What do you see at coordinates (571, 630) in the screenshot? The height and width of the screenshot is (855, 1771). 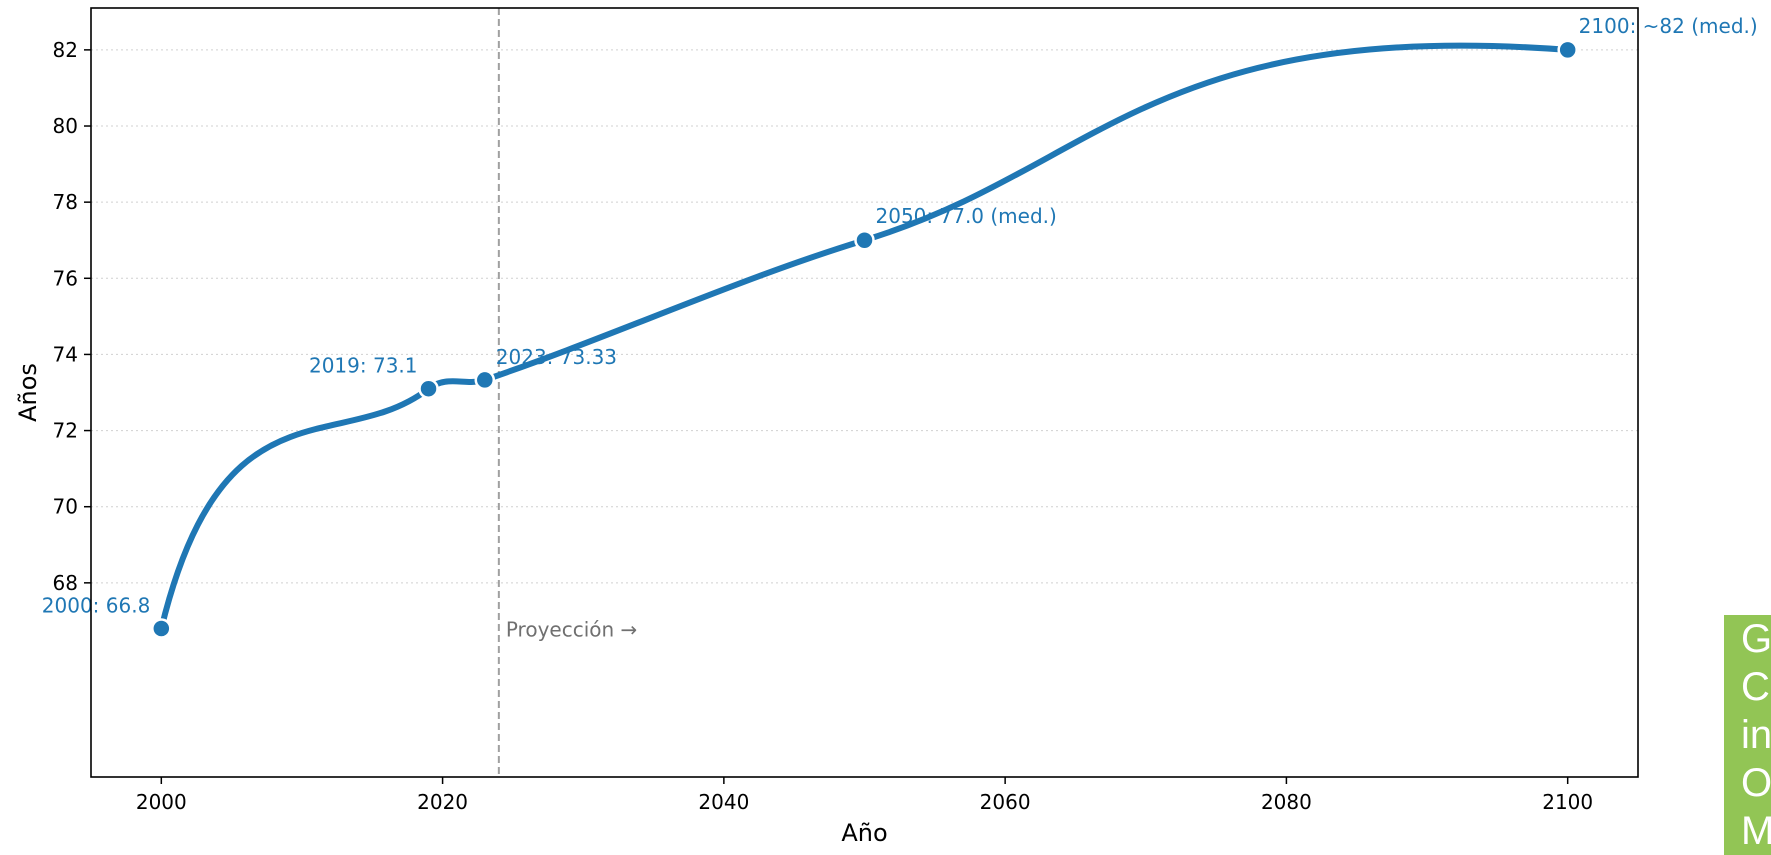 I see `projection-label: Proyección →` at bounding box center [571, 630].